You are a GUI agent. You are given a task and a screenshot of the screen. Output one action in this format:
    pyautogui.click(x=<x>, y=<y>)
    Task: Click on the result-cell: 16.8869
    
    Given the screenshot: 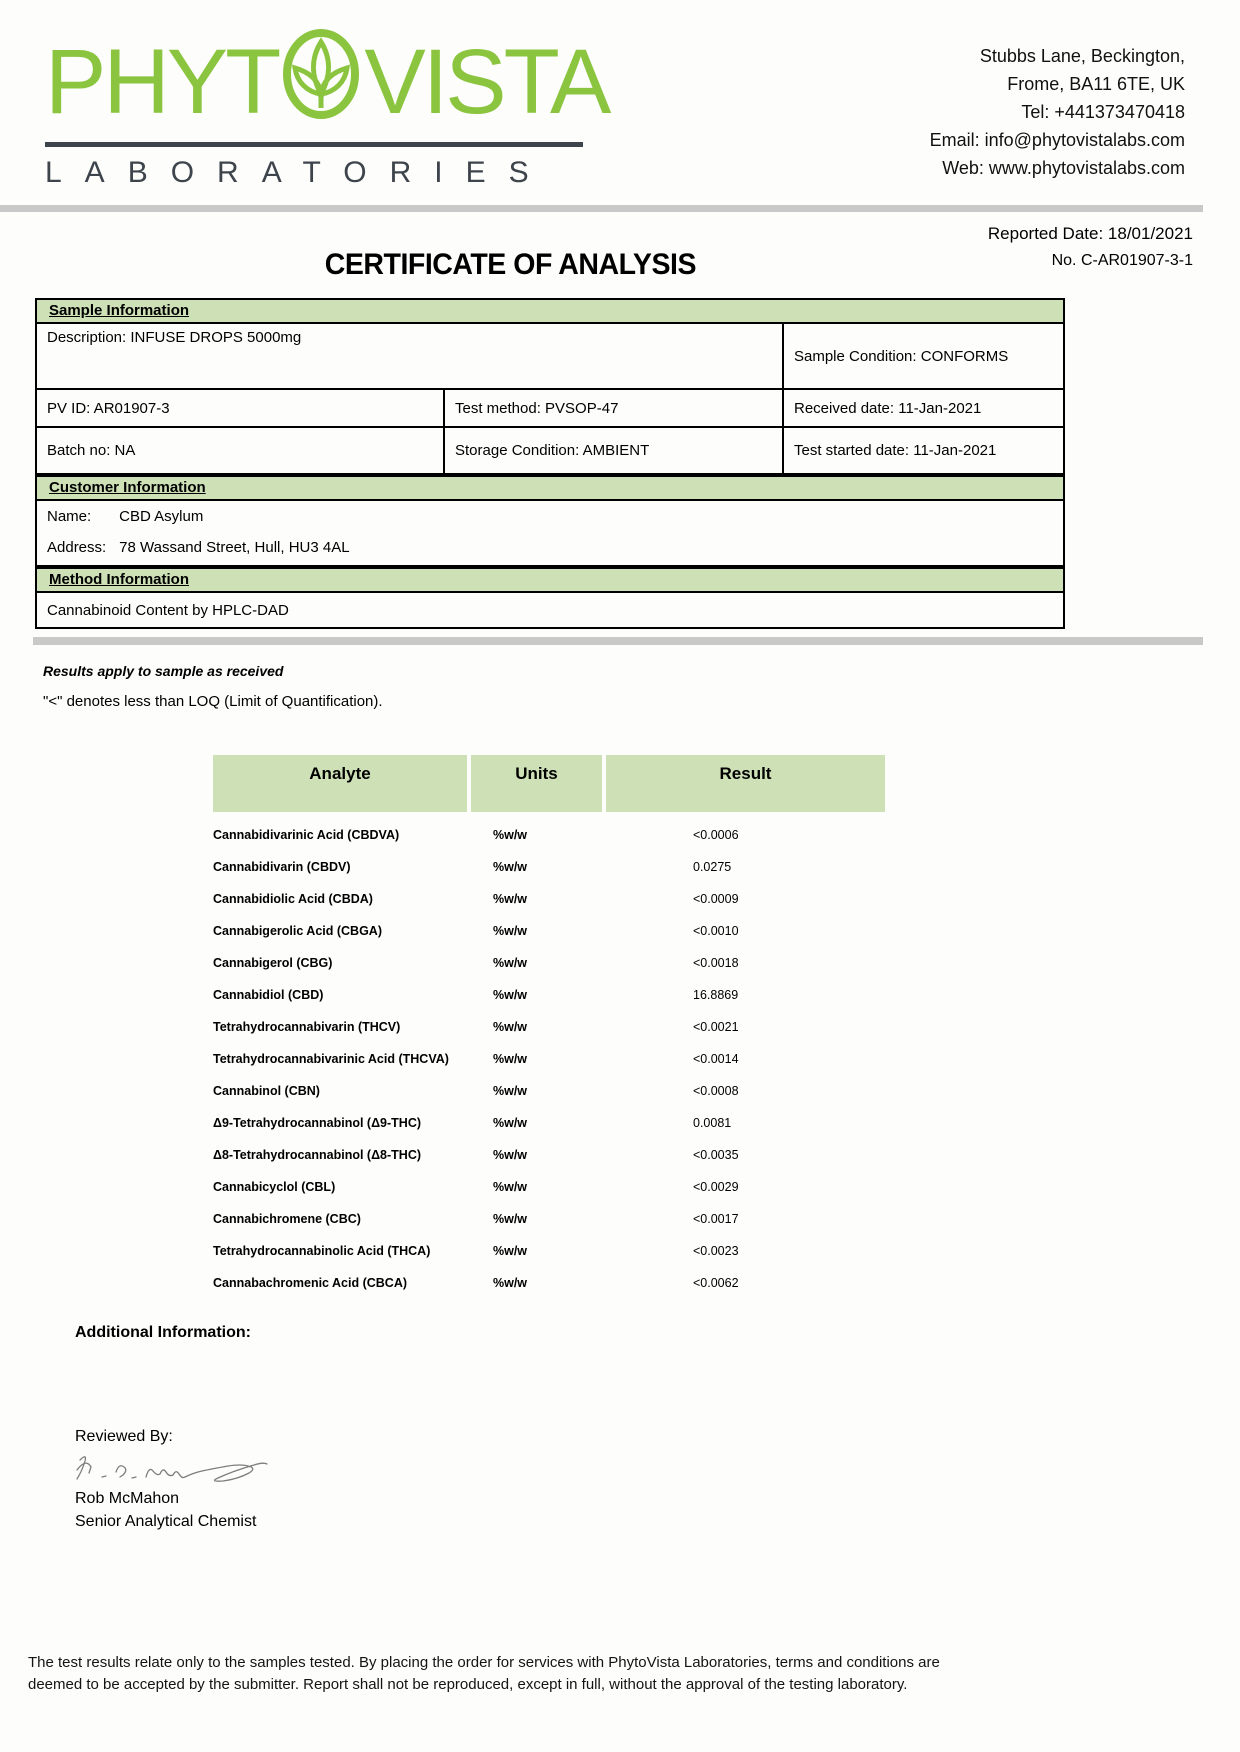 What is the action you would take?
    pyautogui.click(x=716, y=995)
    